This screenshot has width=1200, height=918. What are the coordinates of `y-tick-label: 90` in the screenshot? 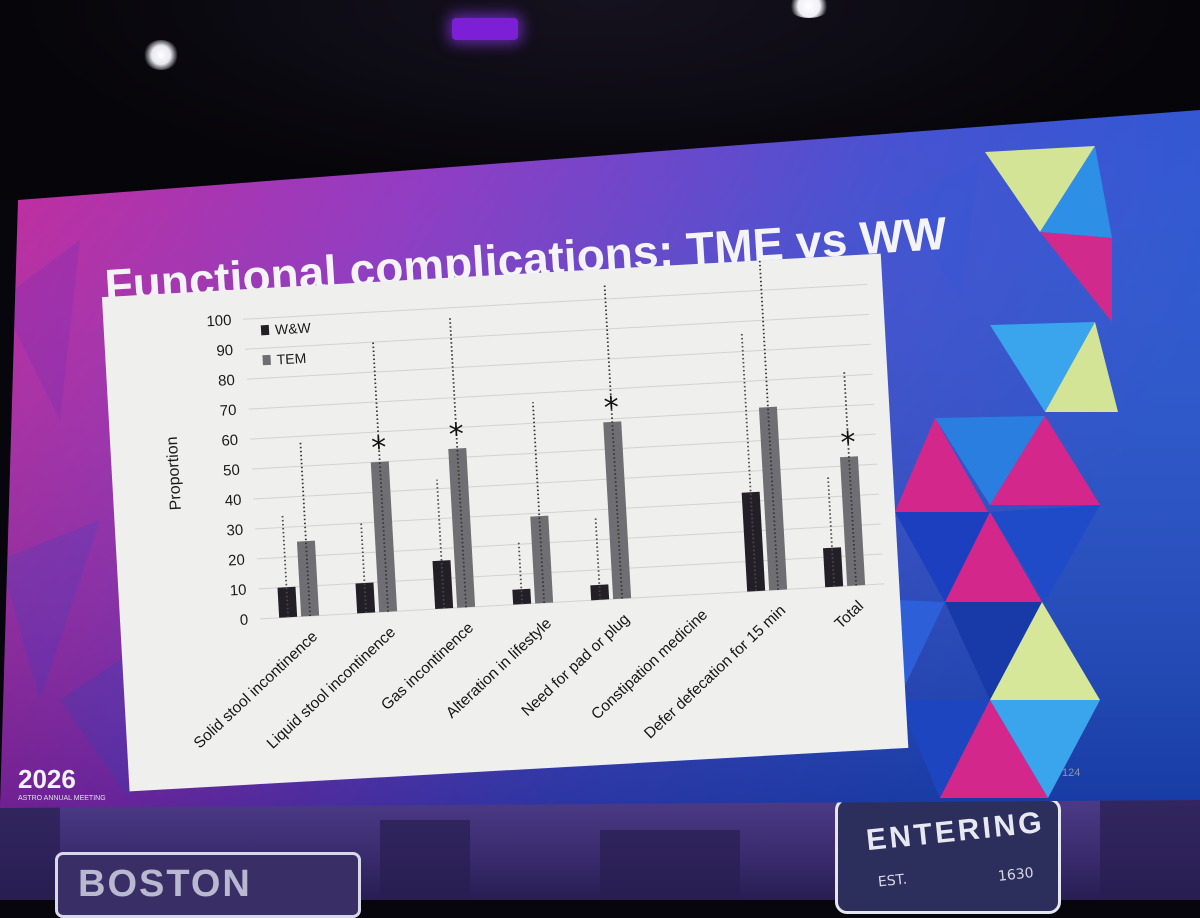 It's located at (225, 351).